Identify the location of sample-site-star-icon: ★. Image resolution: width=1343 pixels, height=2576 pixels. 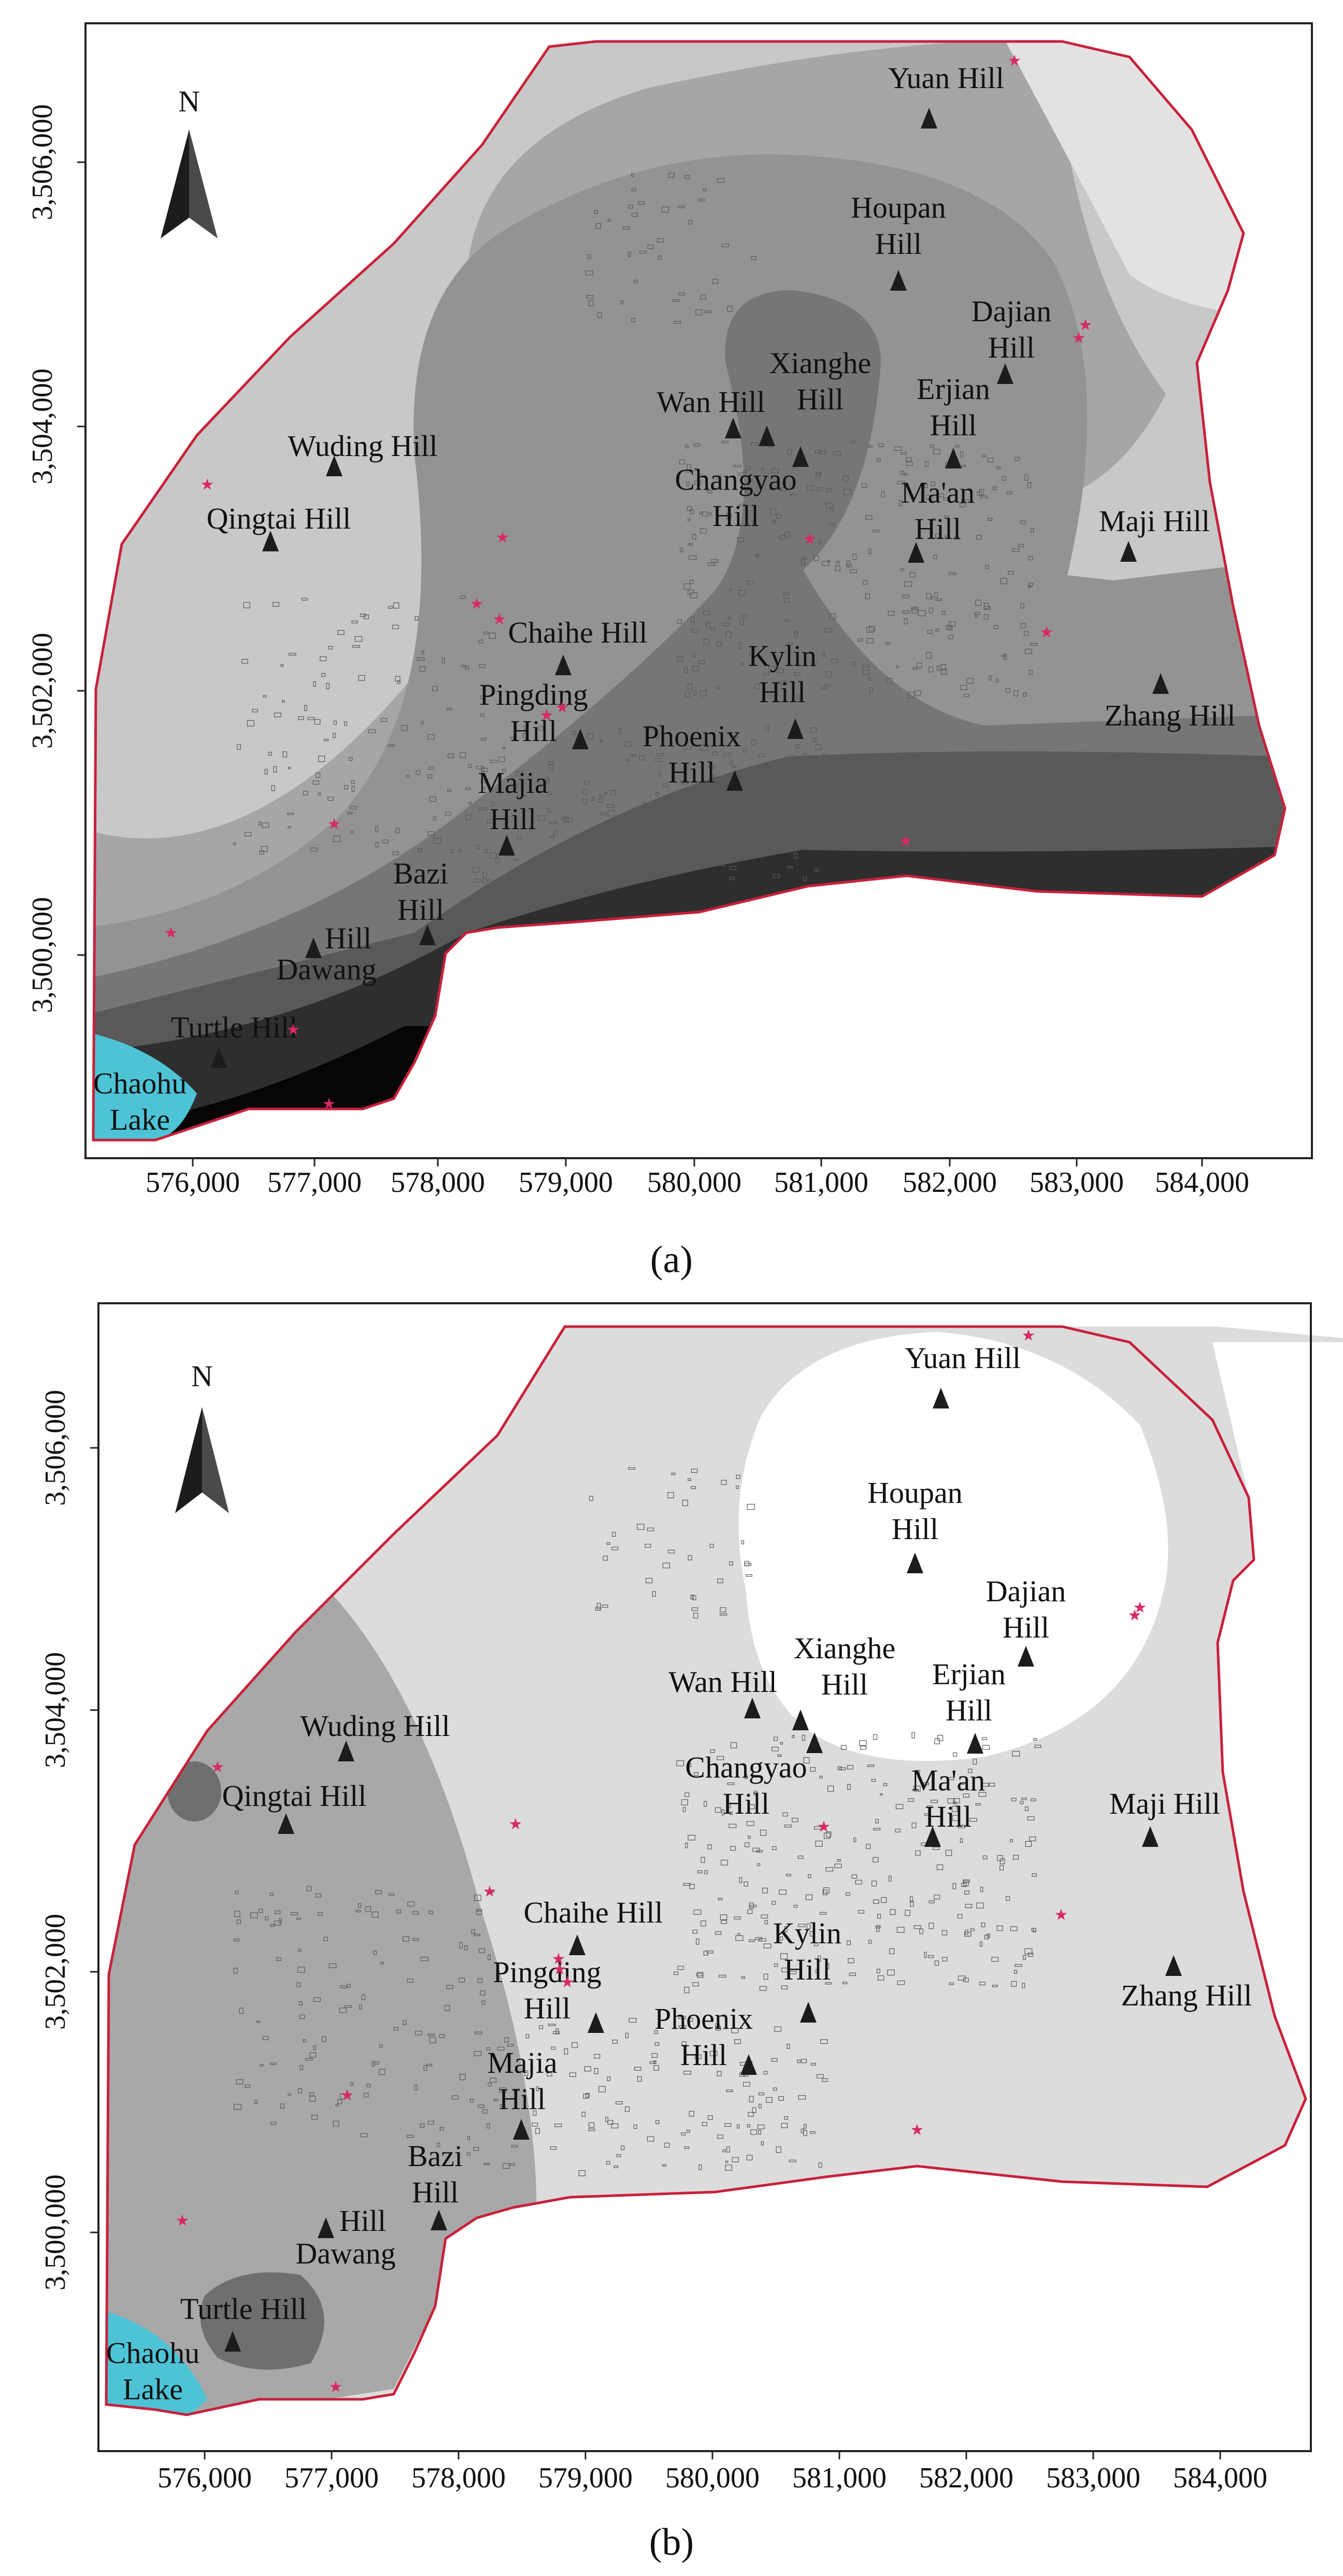
(559, 1959).